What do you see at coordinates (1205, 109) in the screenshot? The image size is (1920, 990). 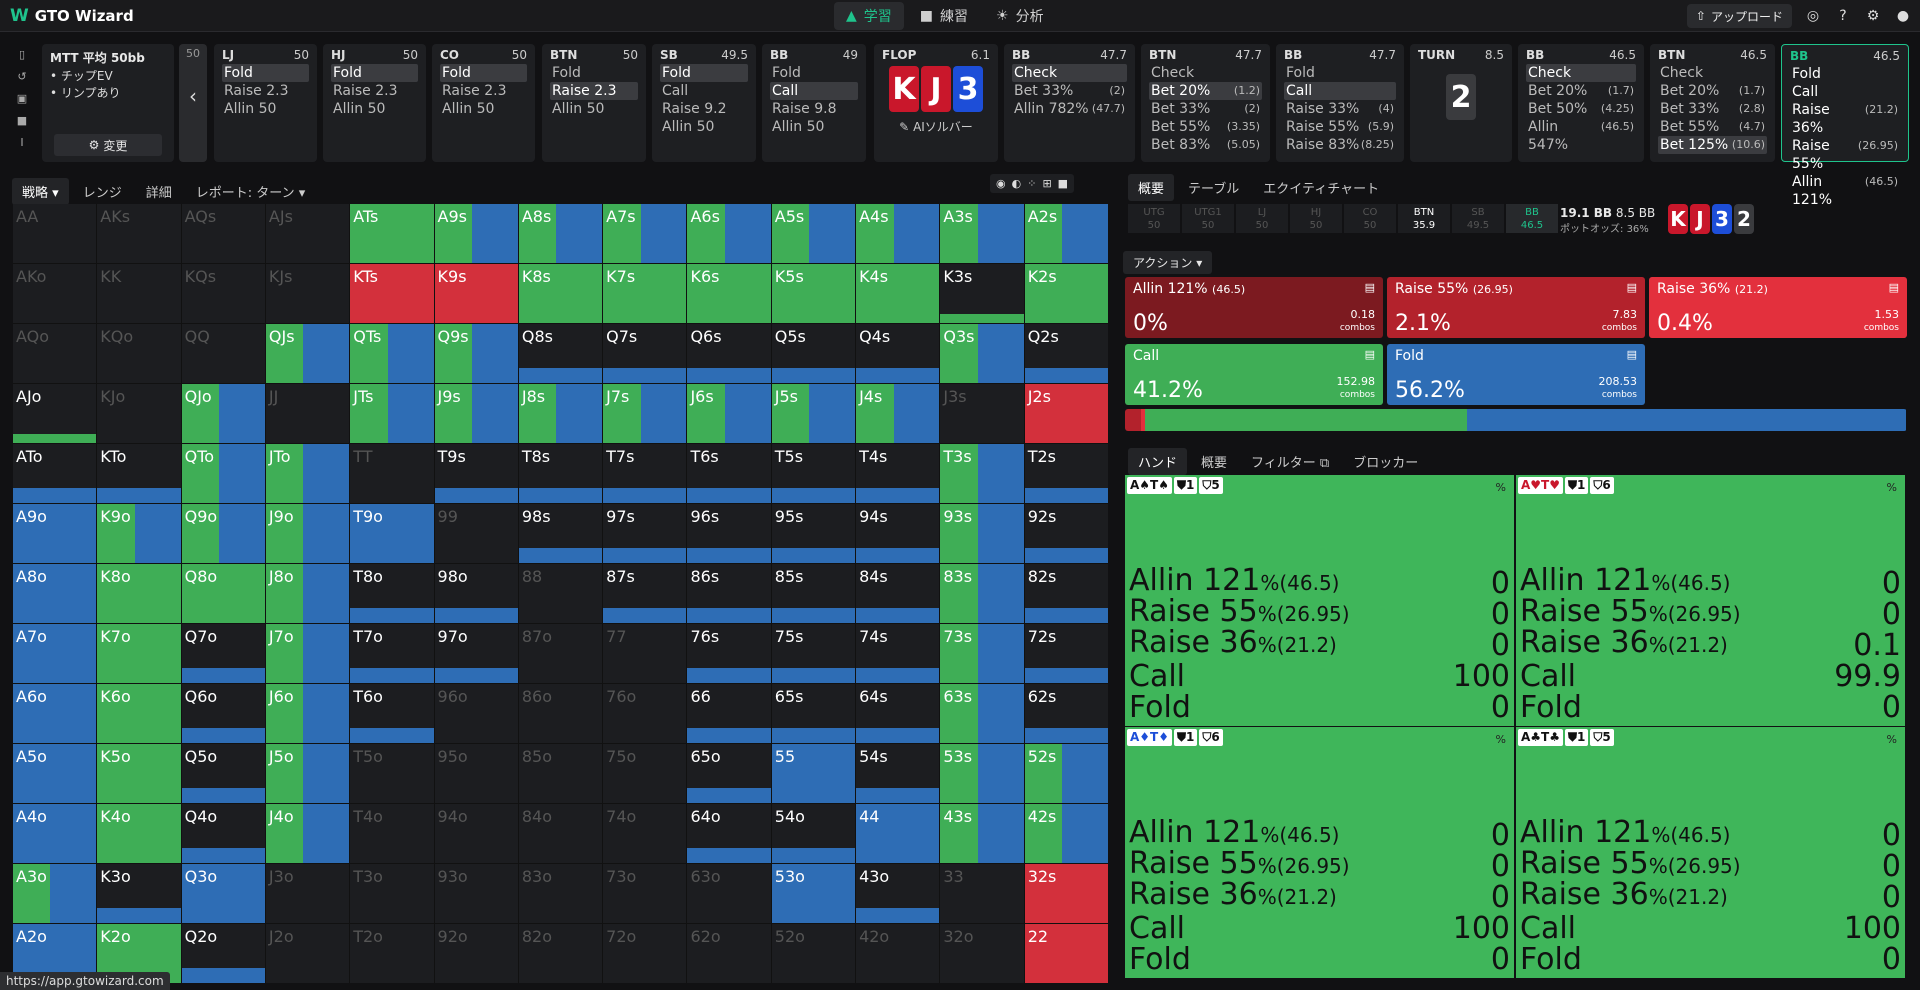 I see `node-action: Bet 33% (2)` at bounding box center [1205, 109].